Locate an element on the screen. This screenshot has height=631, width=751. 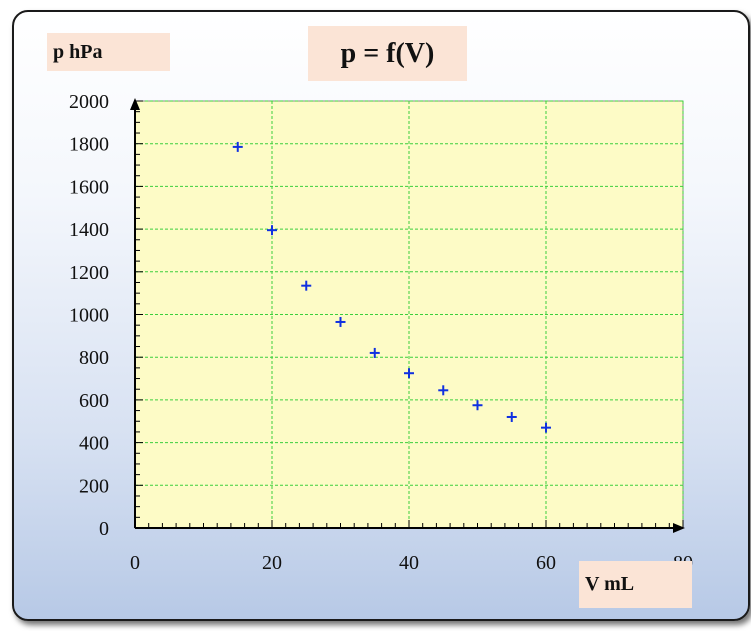
y-tick-label: 1600 is located at coordinates (89, 187).